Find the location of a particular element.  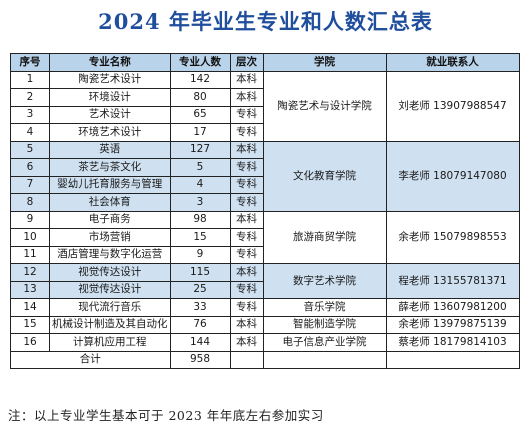

header-major: 专业名称 is located at coordinates (110, 62).